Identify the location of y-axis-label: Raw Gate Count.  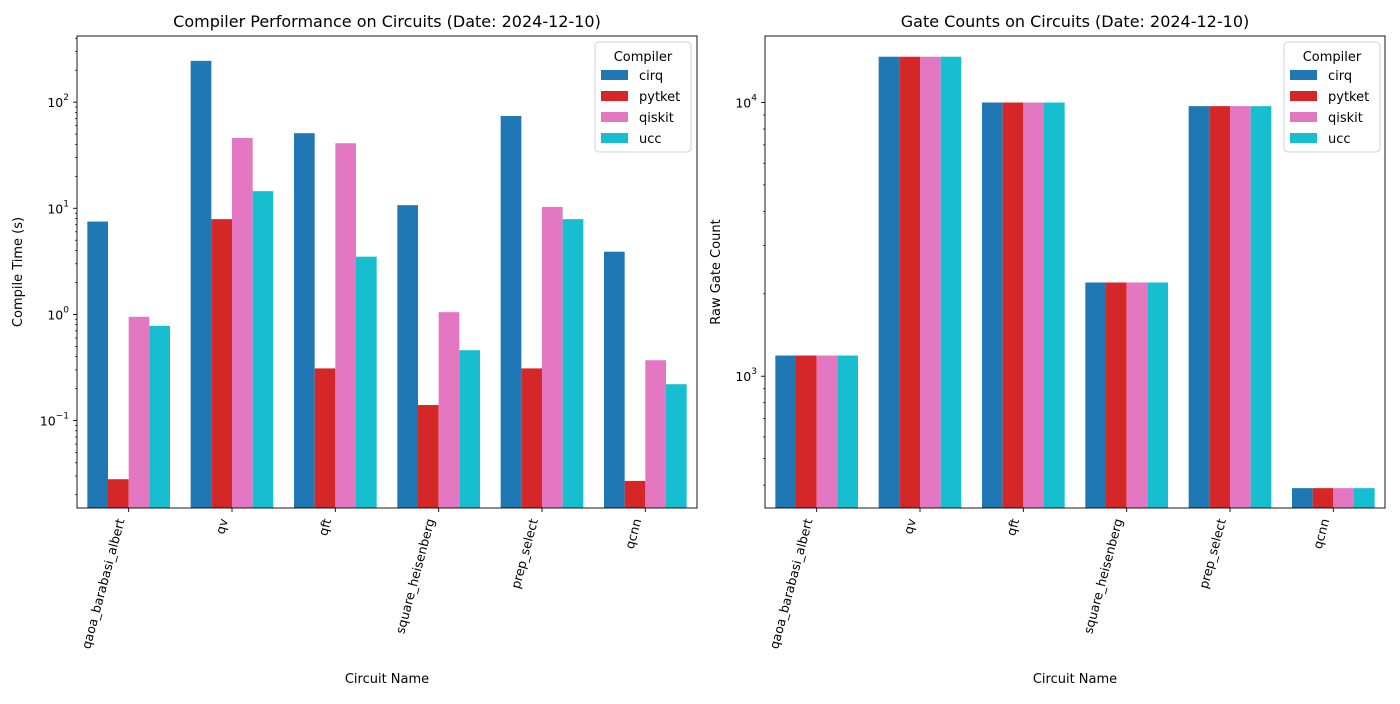
(716, 271).